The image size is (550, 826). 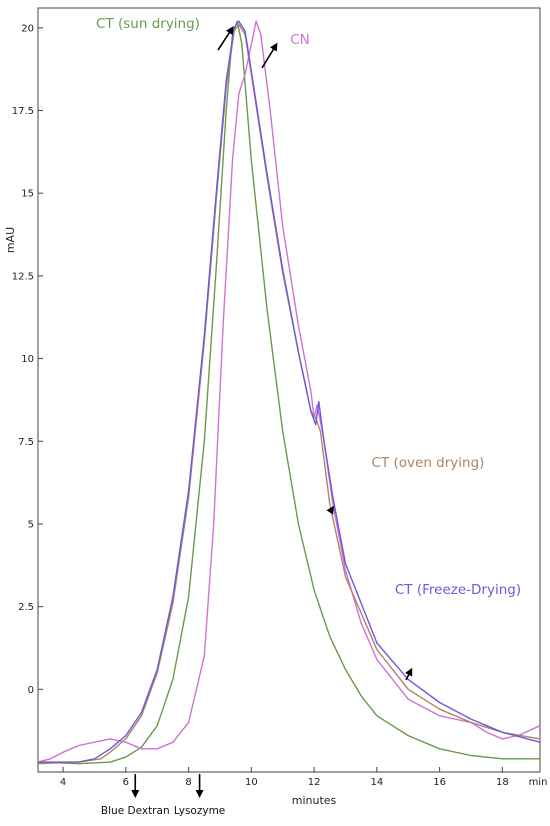 I want to click on annotation-label: CT (Freeze-Drying), so click(x=458, y=590).